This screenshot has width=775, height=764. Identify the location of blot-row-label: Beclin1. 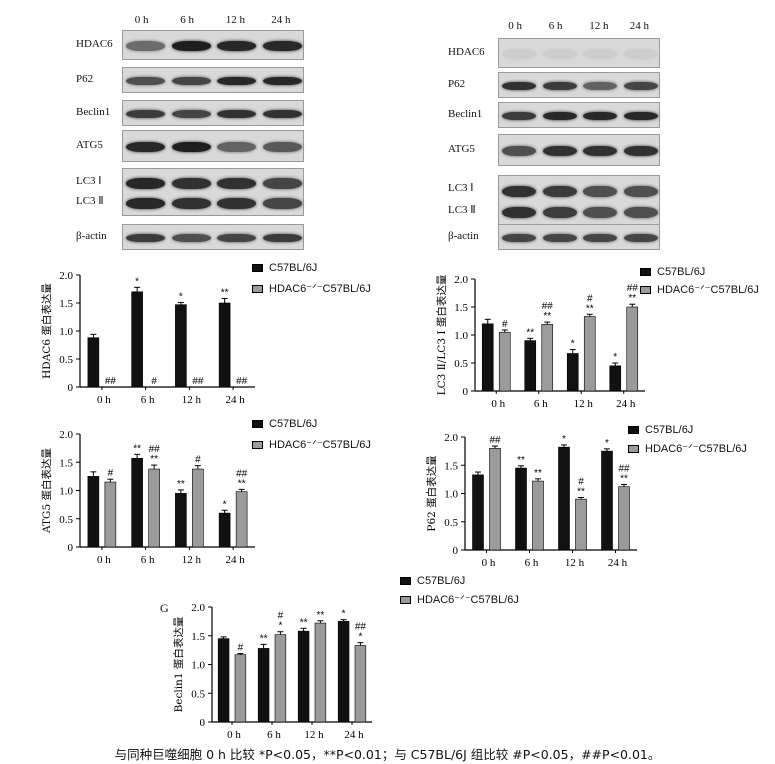
(93, 112).